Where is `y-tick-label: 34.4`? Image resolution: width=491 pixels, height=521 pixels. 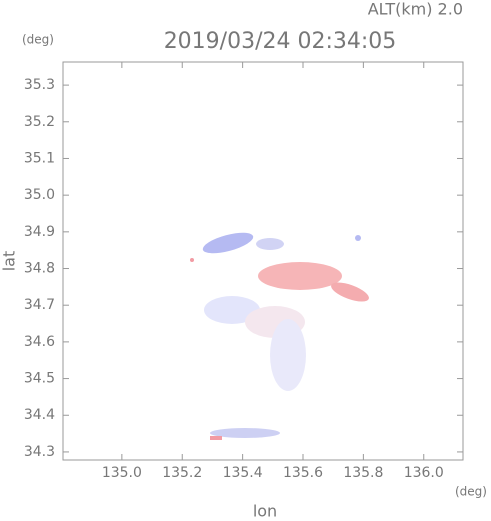 y-tick-label: 34.4 is located at coordinates (39, 415).